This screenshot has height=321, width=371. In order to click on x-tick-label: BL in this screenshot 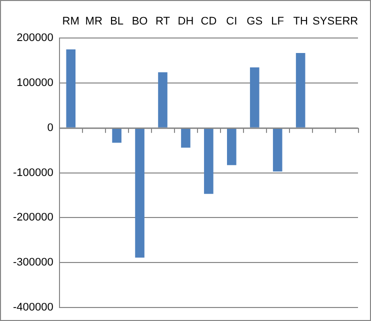, I will do `click(117, 22)`.